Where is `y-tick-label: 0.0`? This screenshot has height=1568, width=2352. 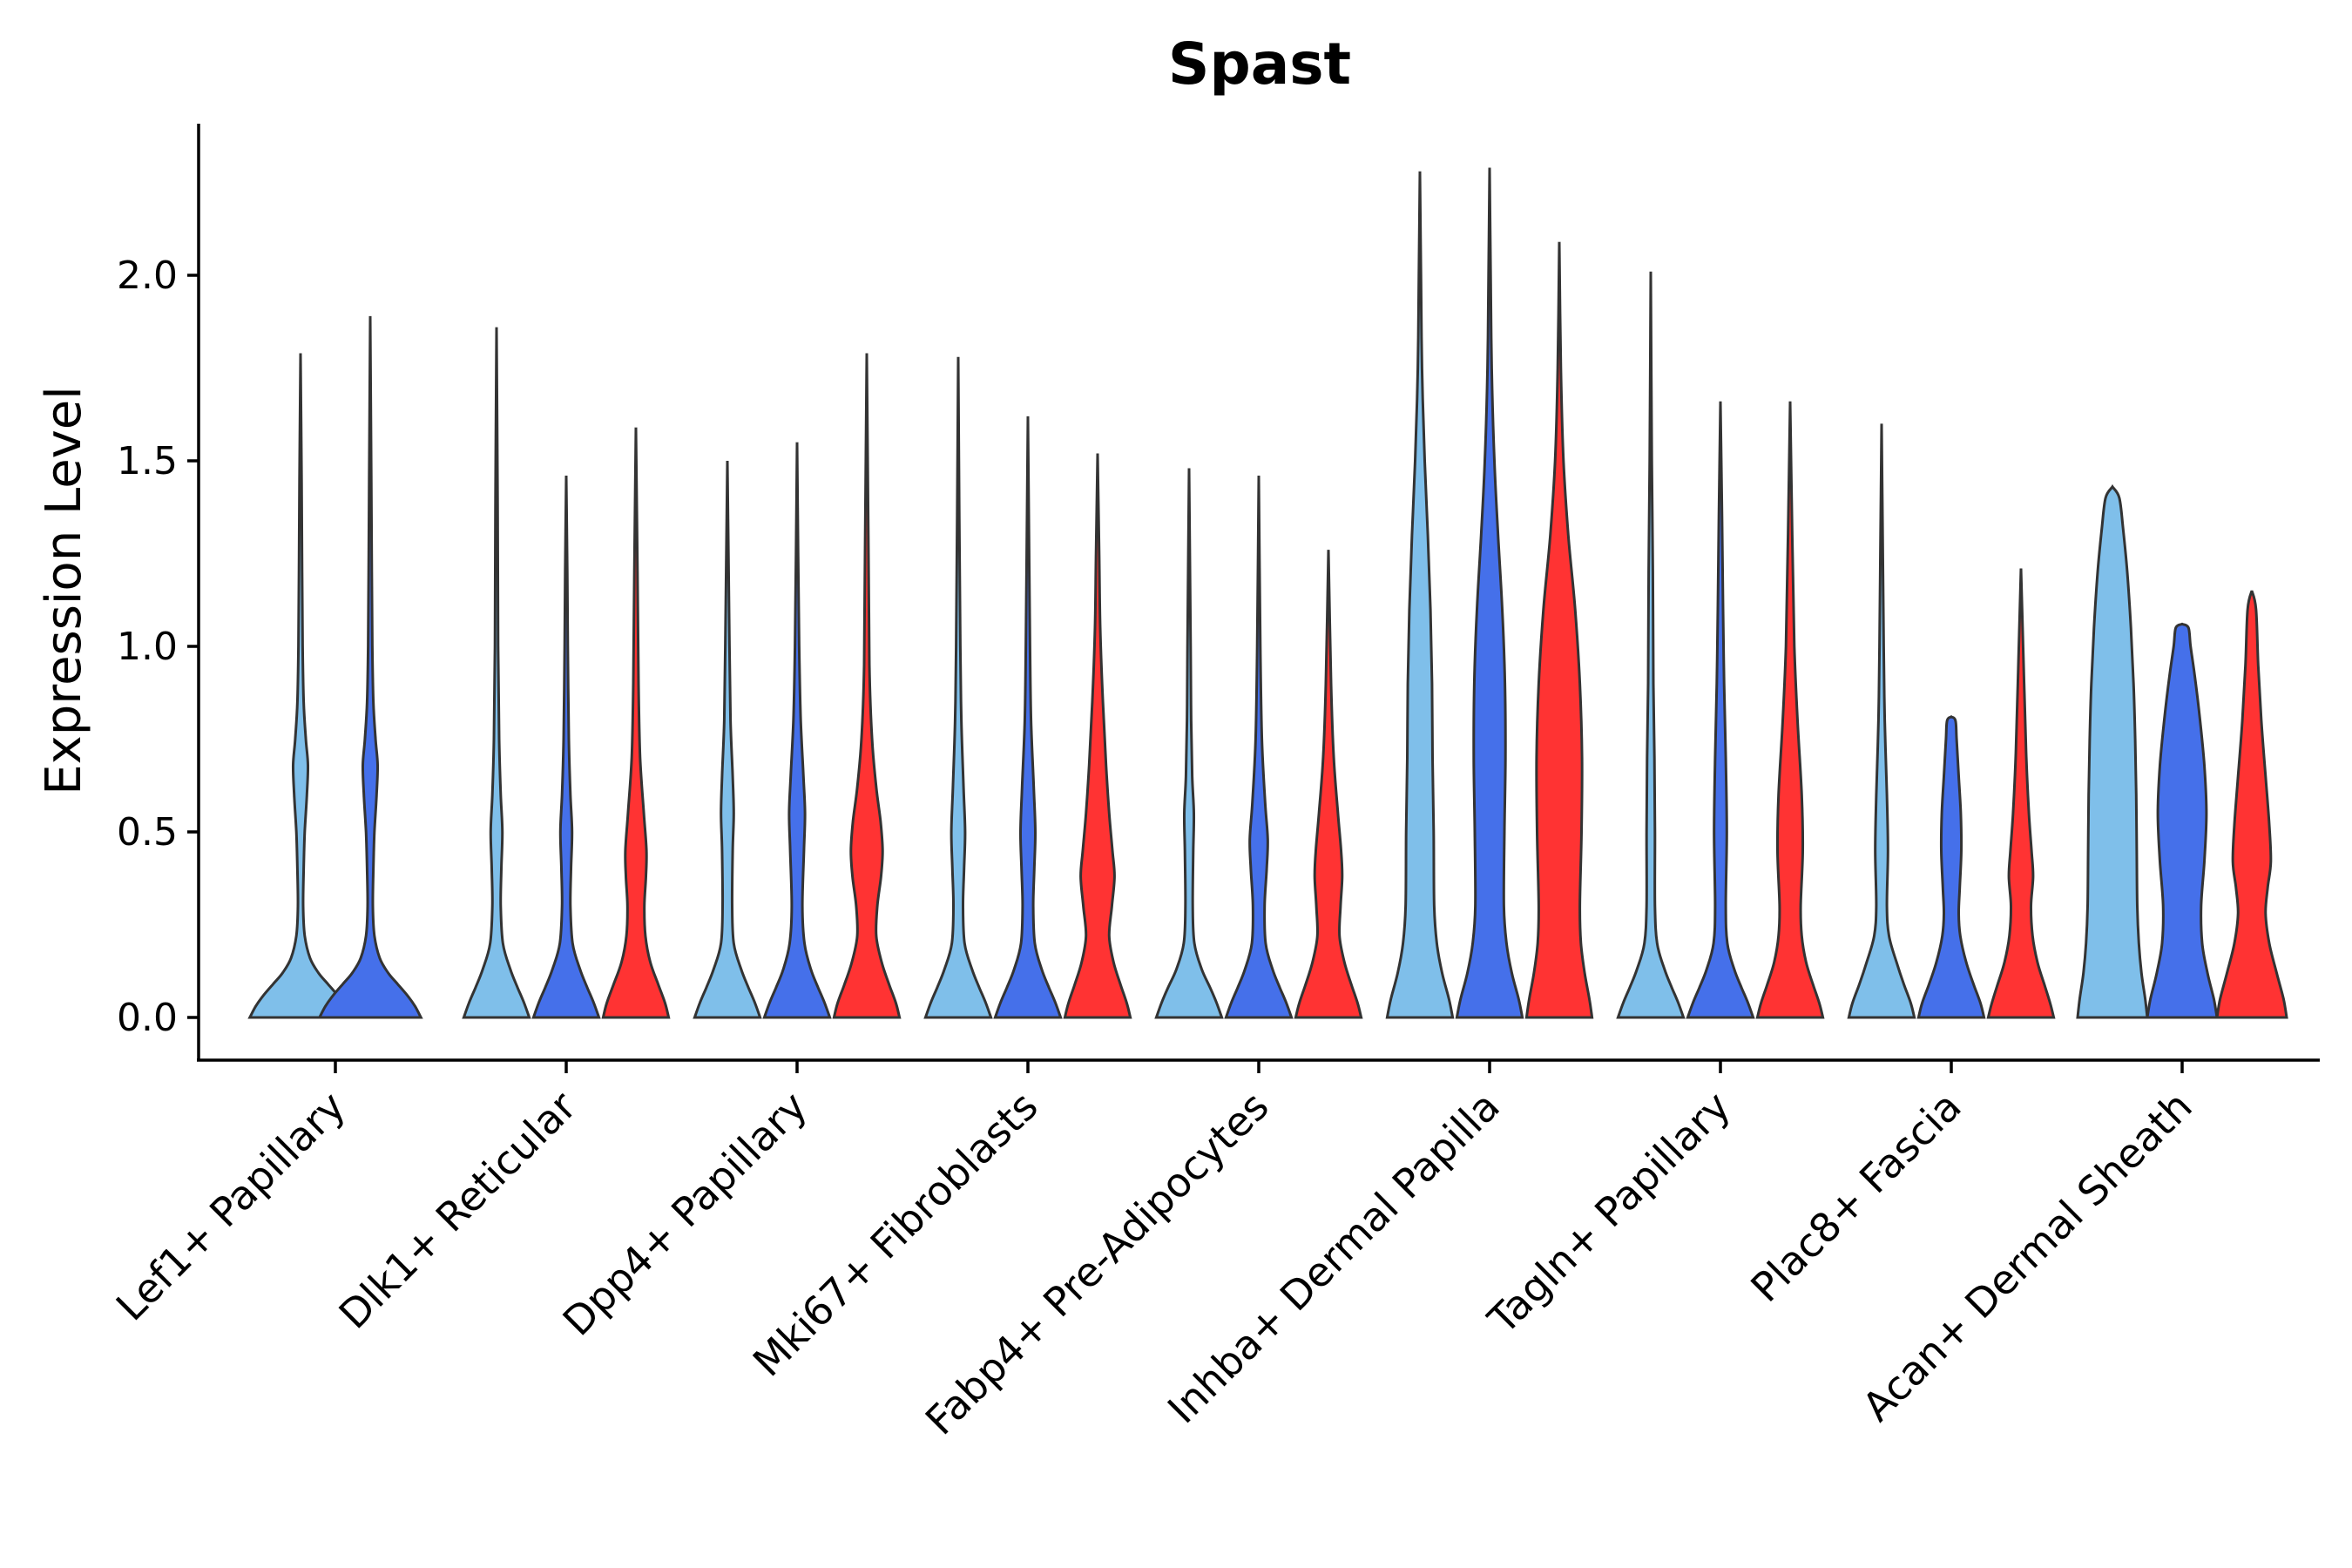
y-tick-label: 0.0 is located at coordinates (147, 1018).